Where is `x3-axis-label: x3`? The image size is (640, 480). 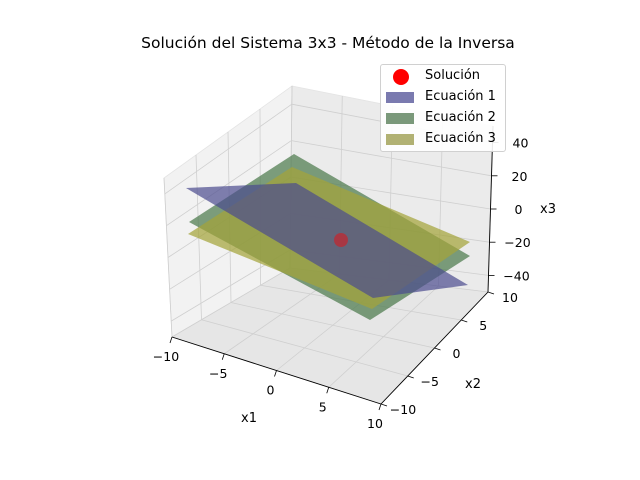 x3-axis-label: x3 is located at coordinates (548, 209).